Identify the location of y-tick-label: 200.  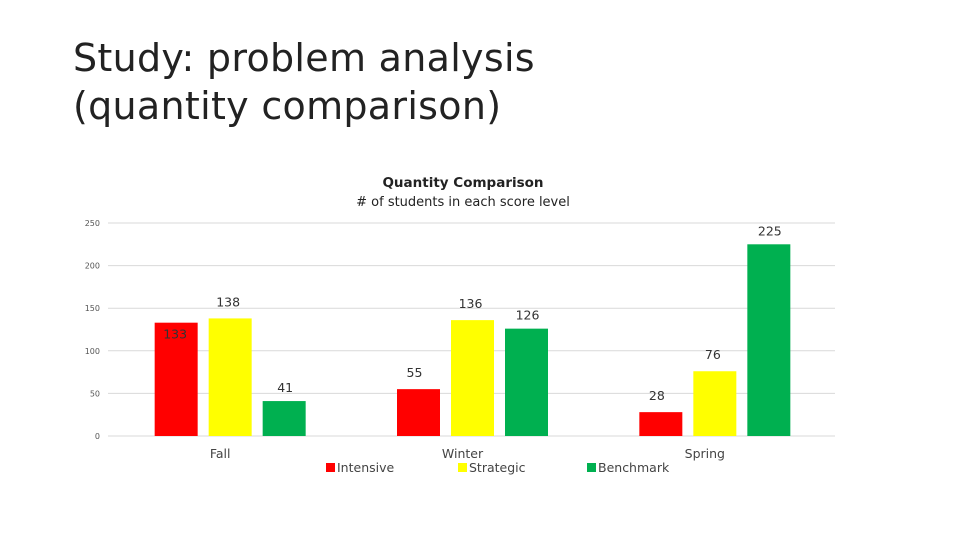
(92, 266).